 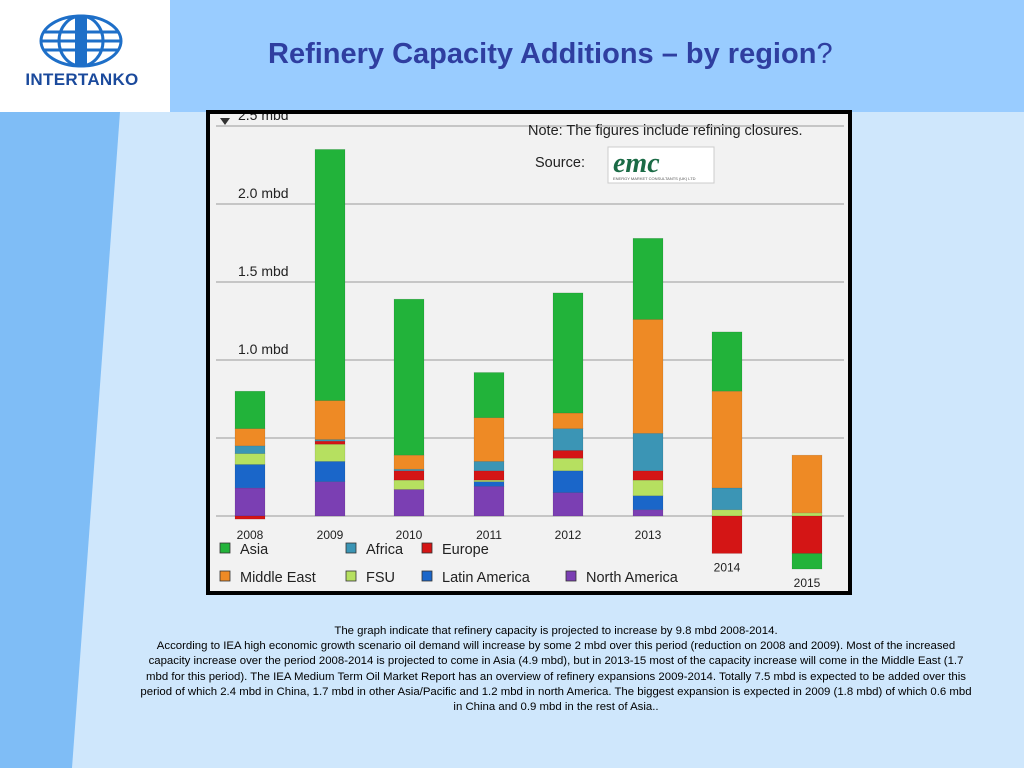 What do you see at coordinates (427, 548) in the screenshot?
I see `legend-swatch-europe` at bounding box center [427, 548].